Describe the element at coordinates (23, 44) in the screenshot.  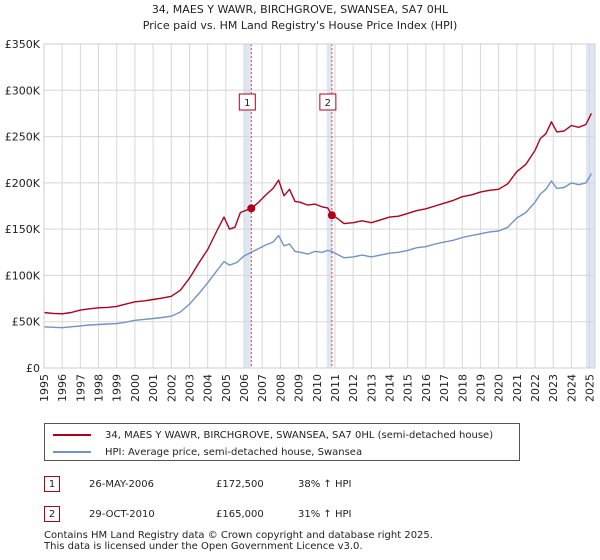
I see `y-tick-label: £350K` at that location.